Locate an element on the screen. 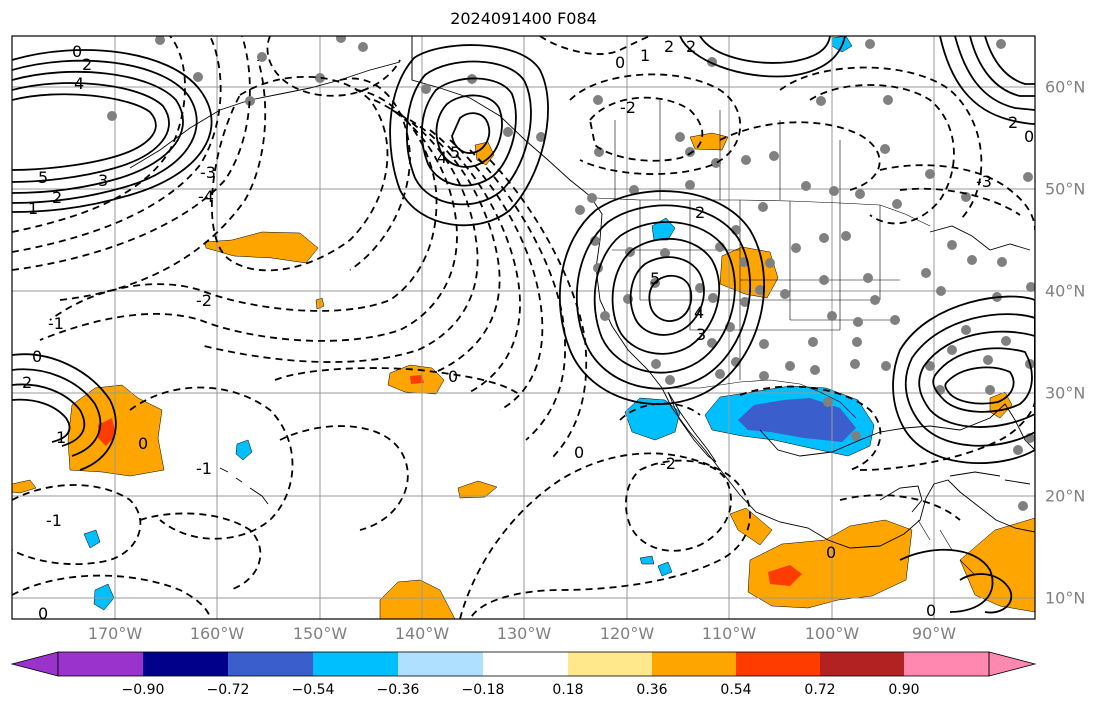  contour-label: 3 is located at coordinates (103, 180).